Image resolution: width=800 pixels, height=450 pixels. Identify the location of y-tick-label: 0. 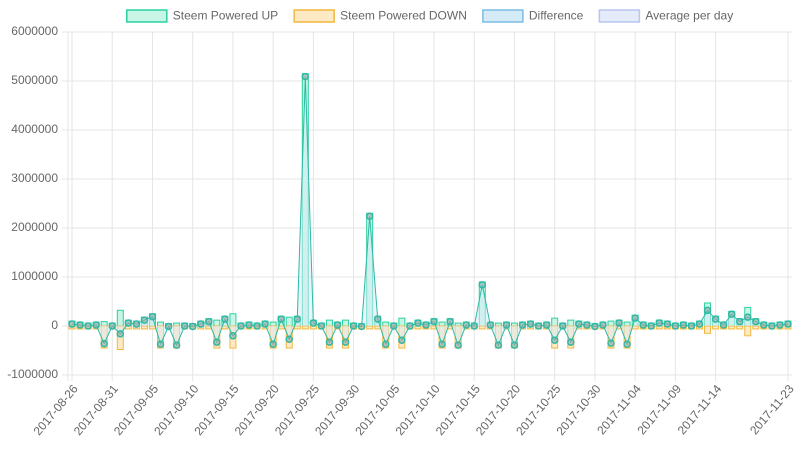
(54, 325).